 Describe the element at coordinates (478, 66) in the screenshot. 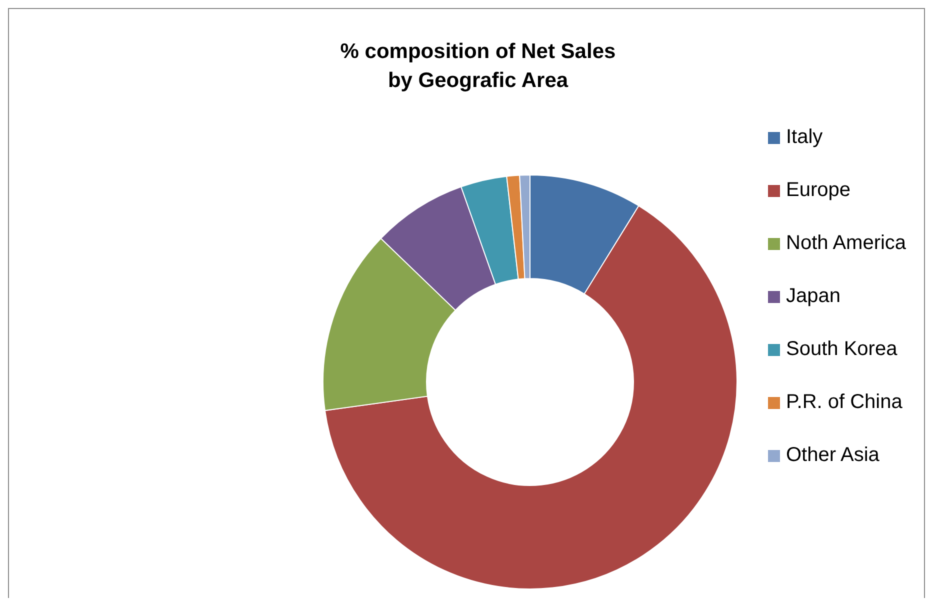

I see `chart-title: % composition of Net Sales by Geografic Area` at that location.